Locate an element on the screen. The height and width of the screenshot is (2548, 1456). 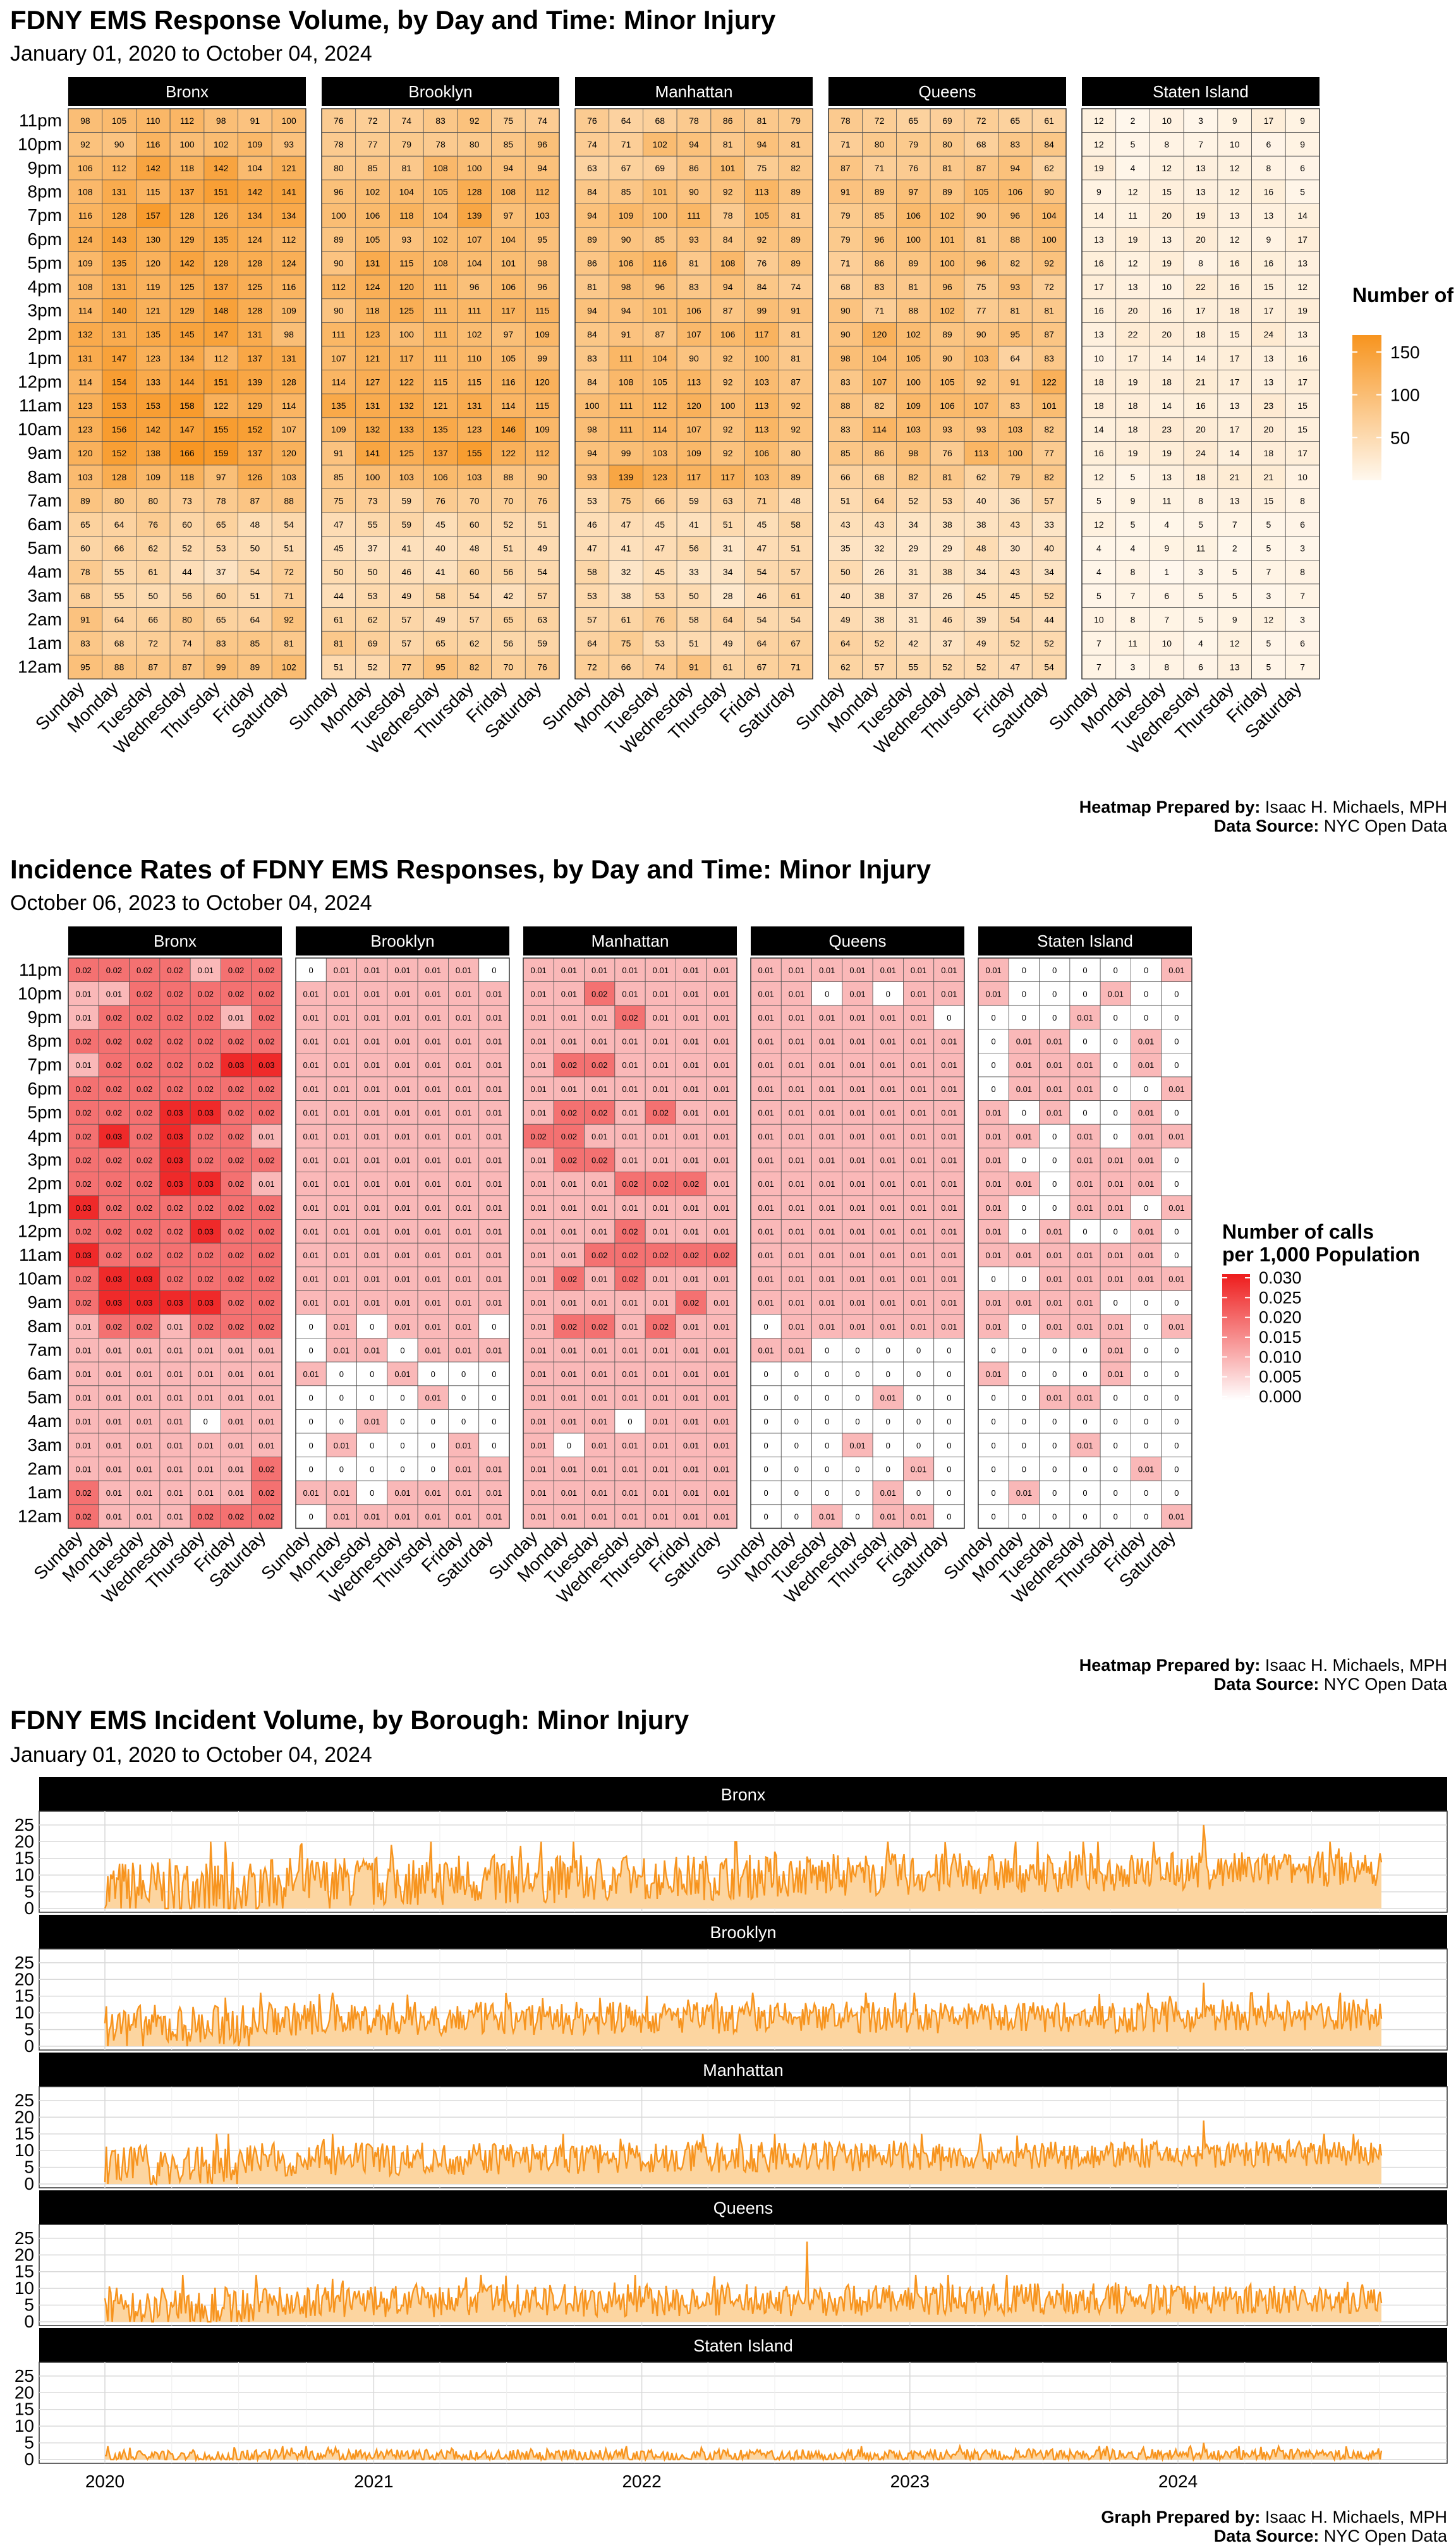
cell-value: 69 is located at coordinates (947, 121).